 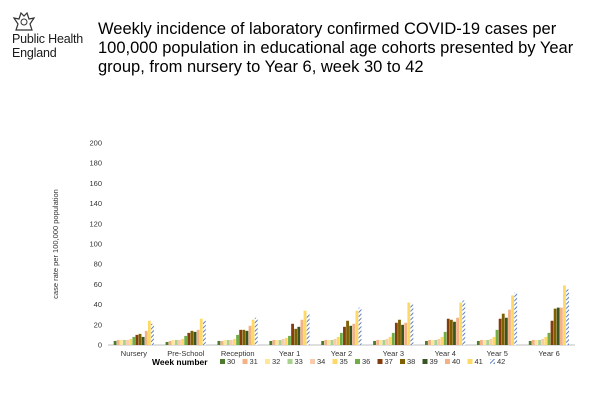 I want to click on y-tick-label: 100, so click(x=95, y=244).